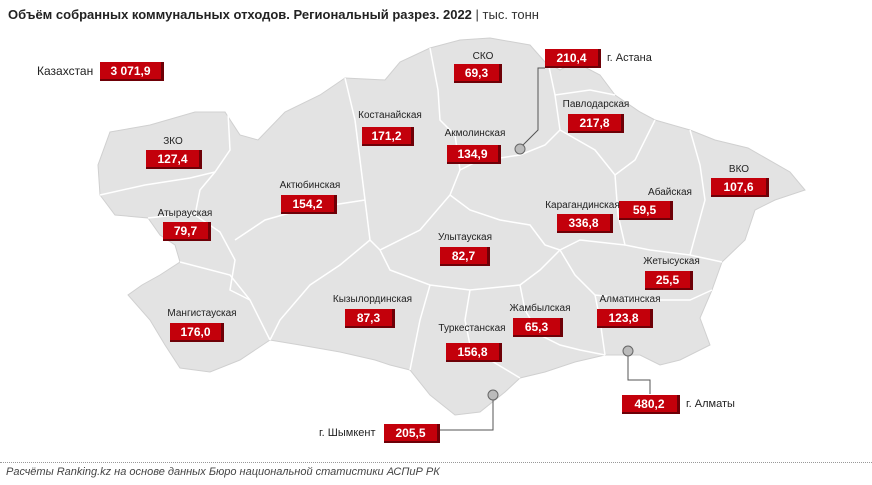  What do you see at coordinates (372, 299) in the screenshot?
I see `kyzylorda-label: Кызылординская` at bounding box center [372, 299].